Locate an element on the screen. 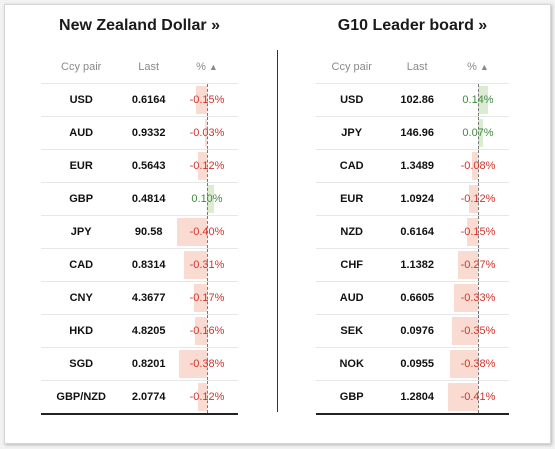  table-row: SEK 0.0976 -0.35% is located at coordinates (412, 331).